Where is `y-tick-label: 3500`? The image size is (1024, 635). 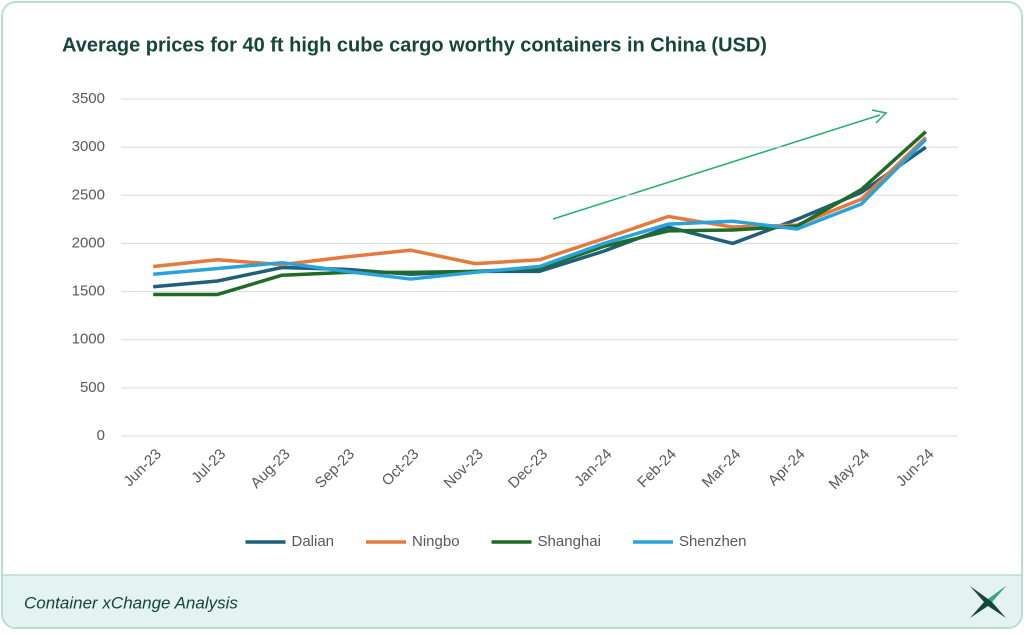 y-tick-label: 3500 is located at coordinates (88, 98).